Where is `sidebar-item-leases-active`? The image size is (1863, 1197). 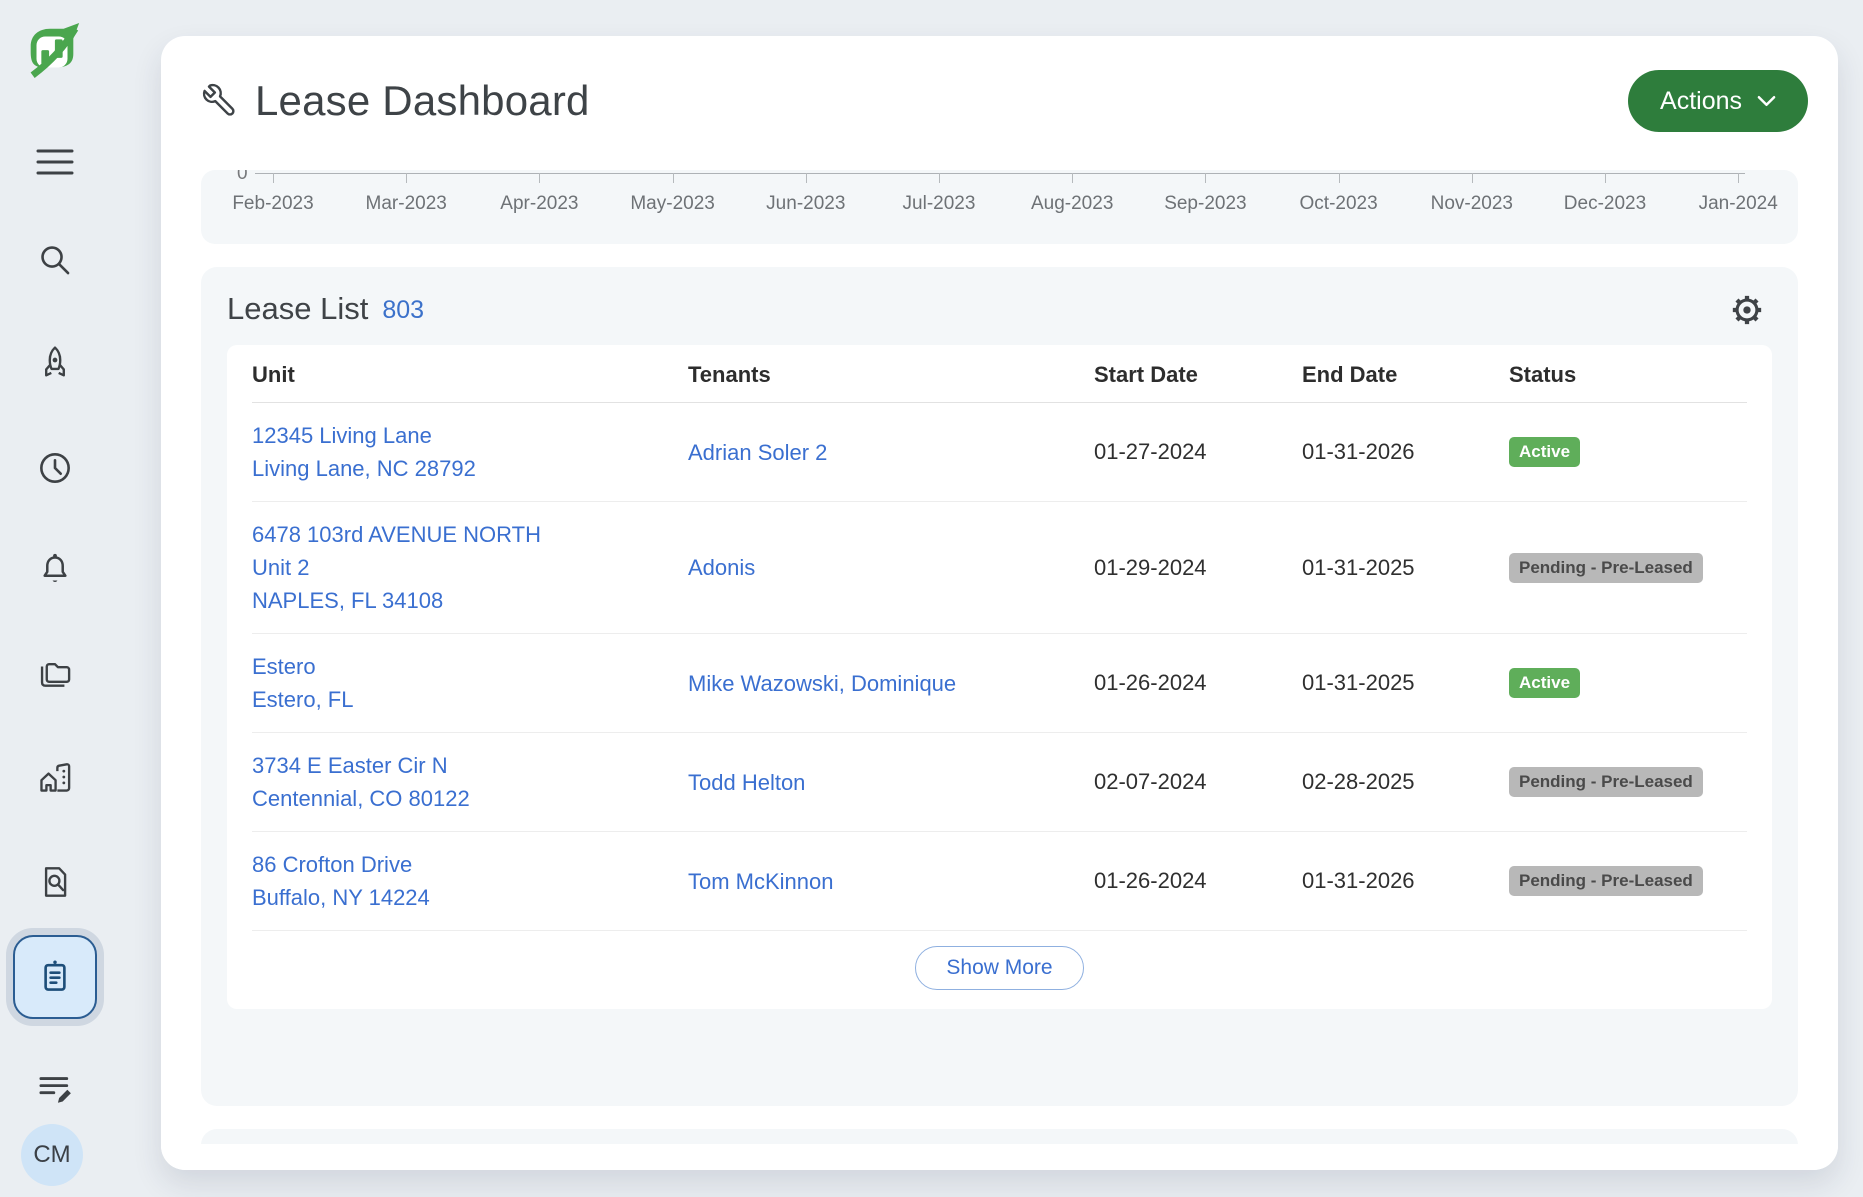
sidebar-item-leases-active is located at coordinates (55, 977).